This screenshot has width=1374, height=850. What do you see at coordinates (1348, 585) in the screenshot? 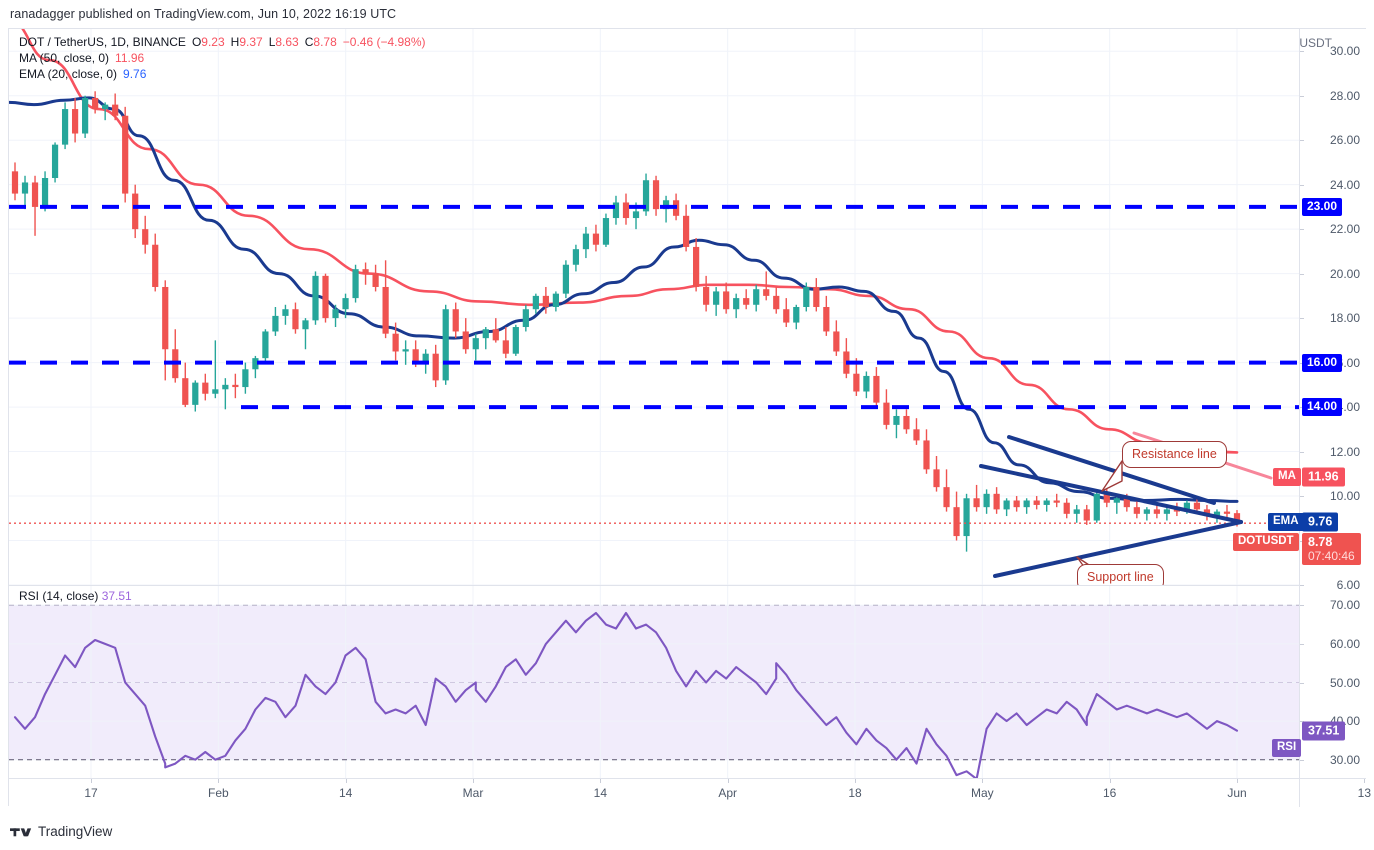
I see `price-axis-tick: 6.00` at bounding box center [1348, 585].